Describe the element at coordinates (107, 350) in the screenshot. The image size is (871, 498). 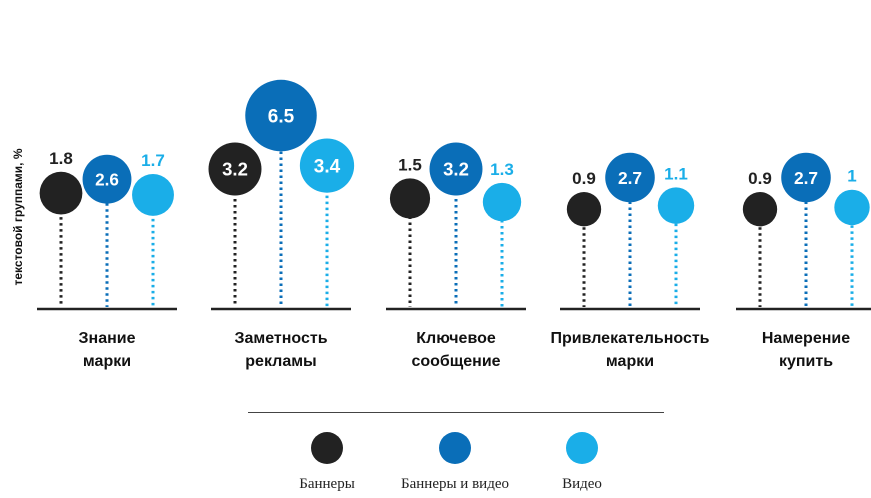
I see `category-label-0: Знание марки` at that location.